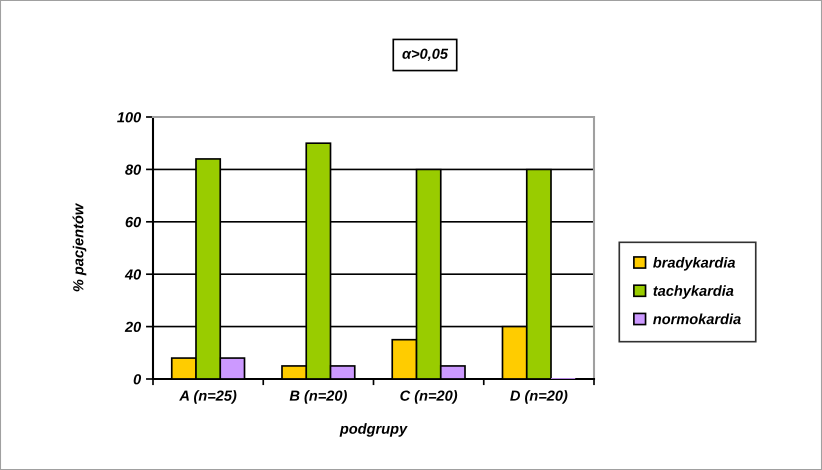 The image size is (822, 470). Describe the element at coordinates (374, 430) in the screenshot. I see `x-axis-title: podgrupy` at that location.